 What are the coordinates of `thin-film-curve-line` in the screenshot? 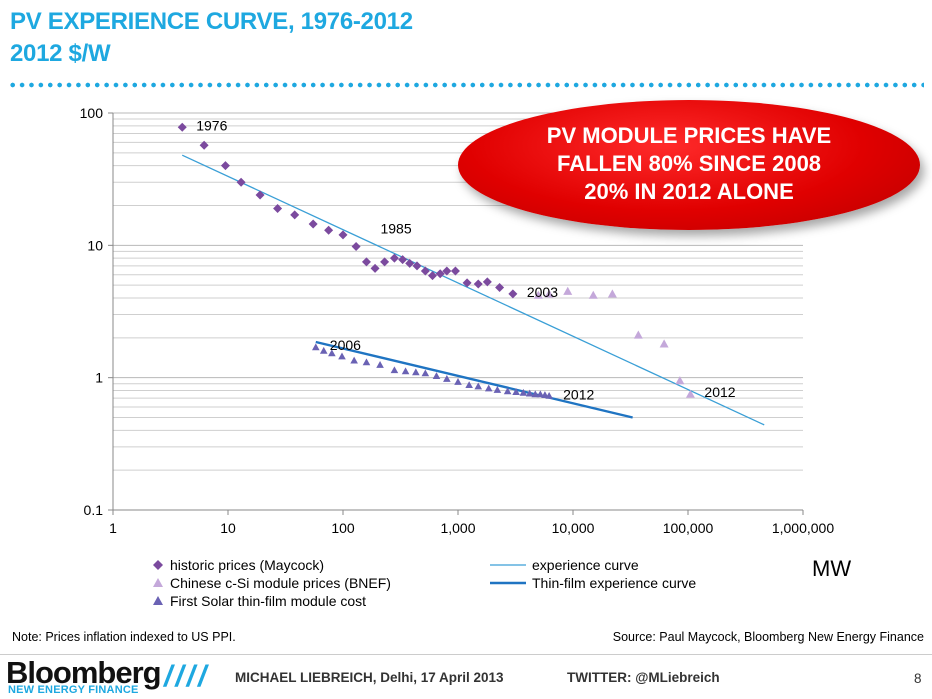 It's located at (474, 379).